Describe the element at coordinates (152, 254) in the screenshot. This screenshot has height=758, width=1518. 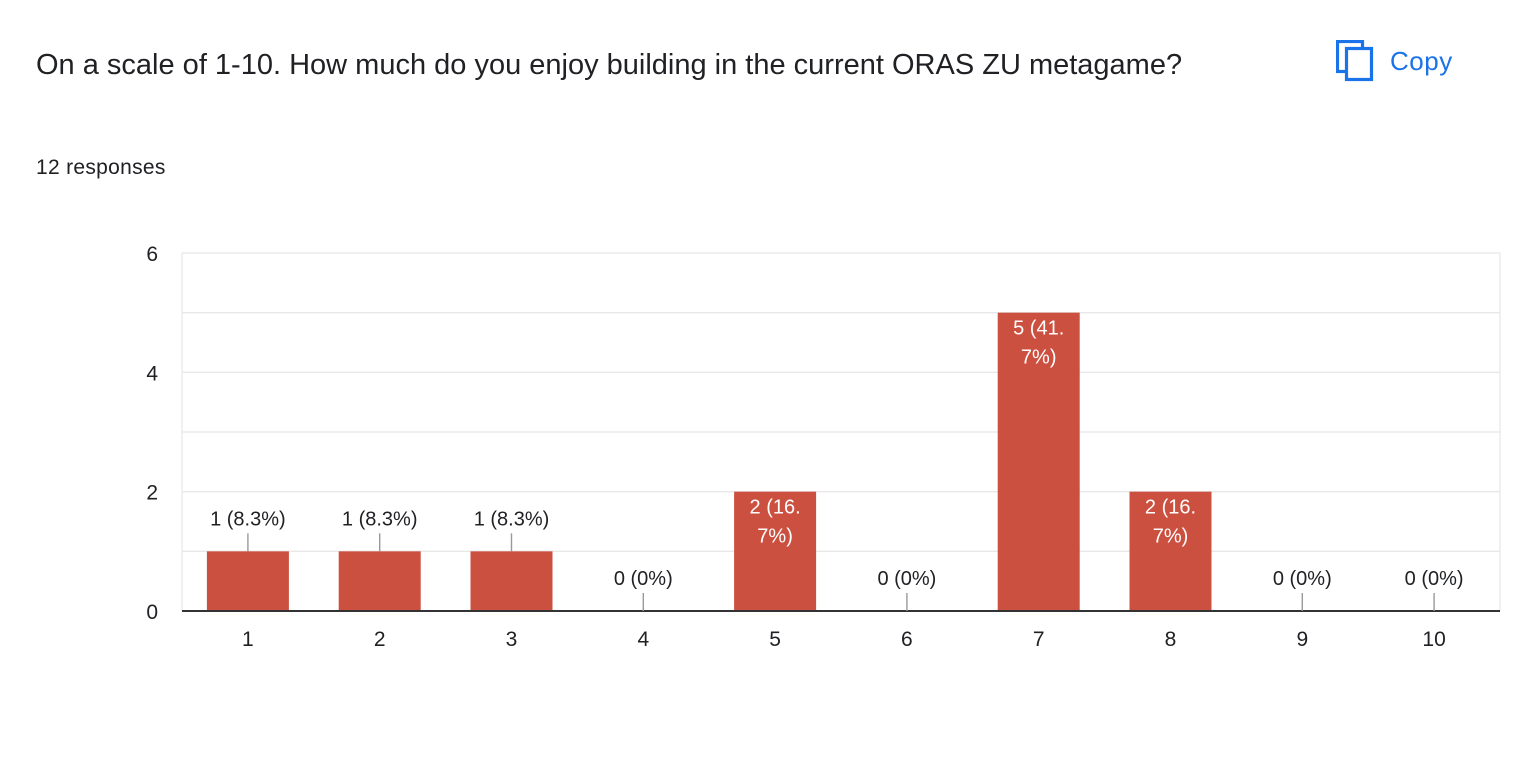
I see `y-tick-label: 6` at that location.